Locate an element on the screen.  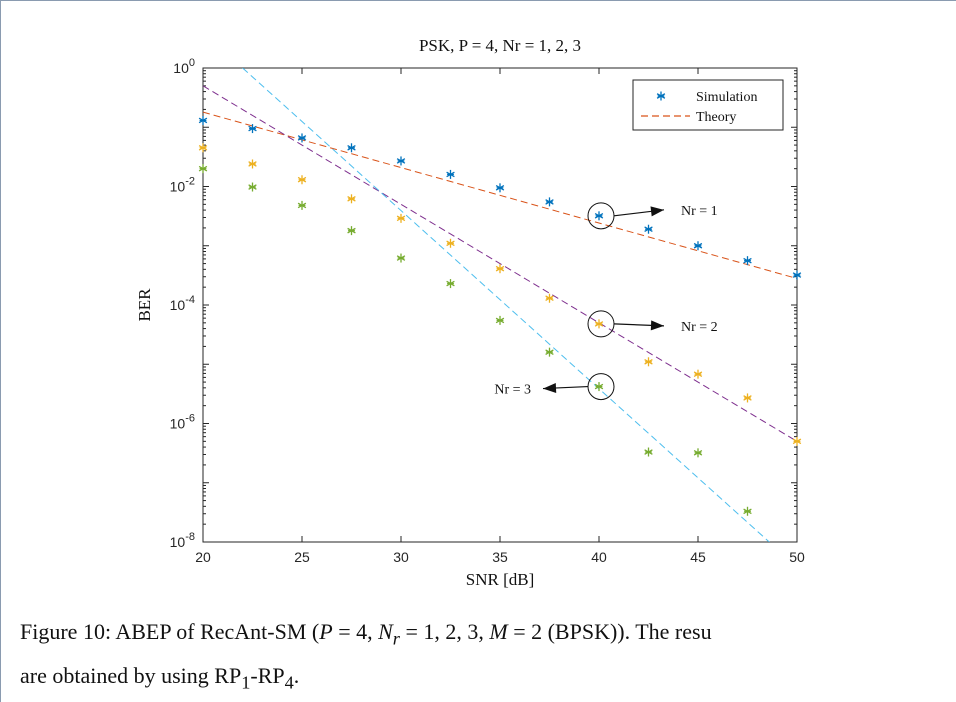
y-axis-label: BER is located at coordinates (144, 305).